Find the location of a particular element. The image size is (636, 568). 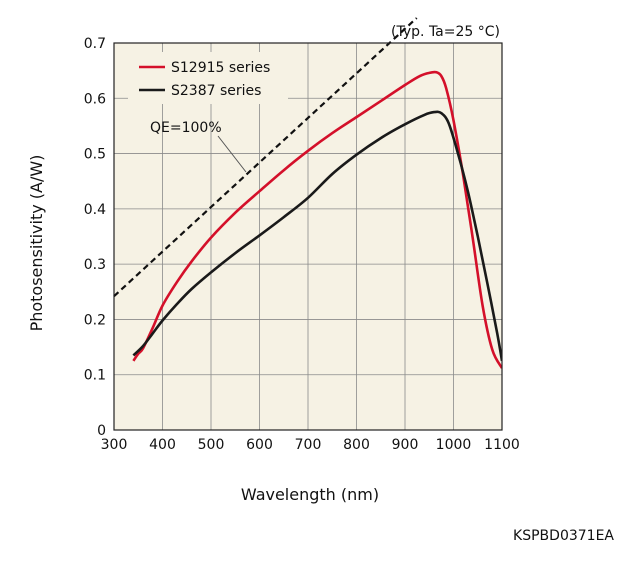

x-tick-label: 1000 is located at coordinates (454, 445).